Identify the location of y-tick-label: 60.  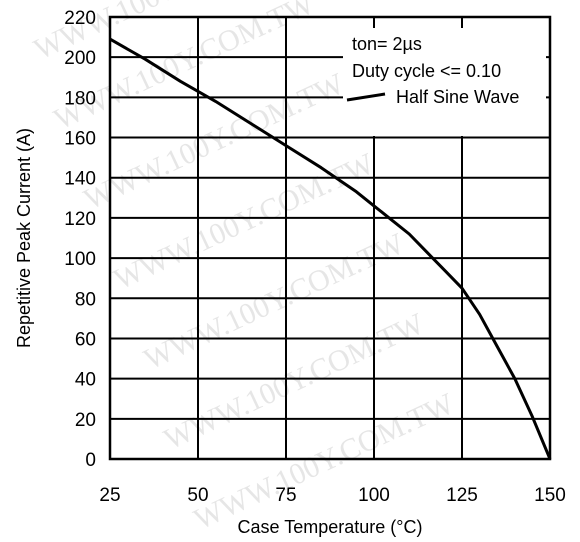
(85, 339).